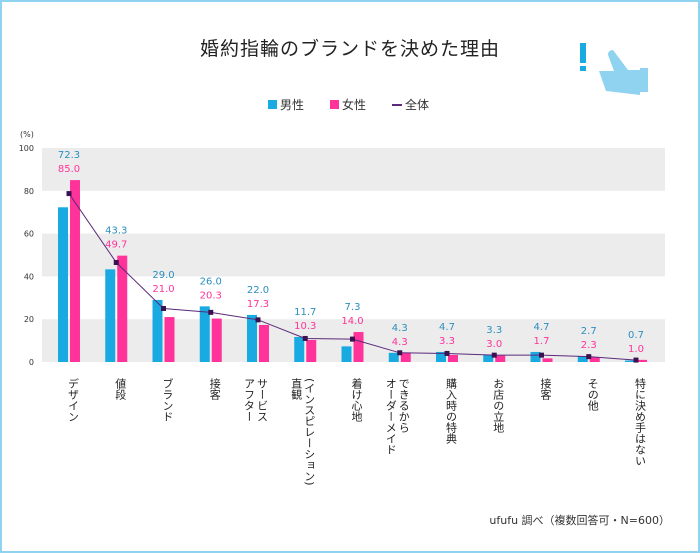  I want to click on x-tick-label: (インスピレーション), so click(309, 432).